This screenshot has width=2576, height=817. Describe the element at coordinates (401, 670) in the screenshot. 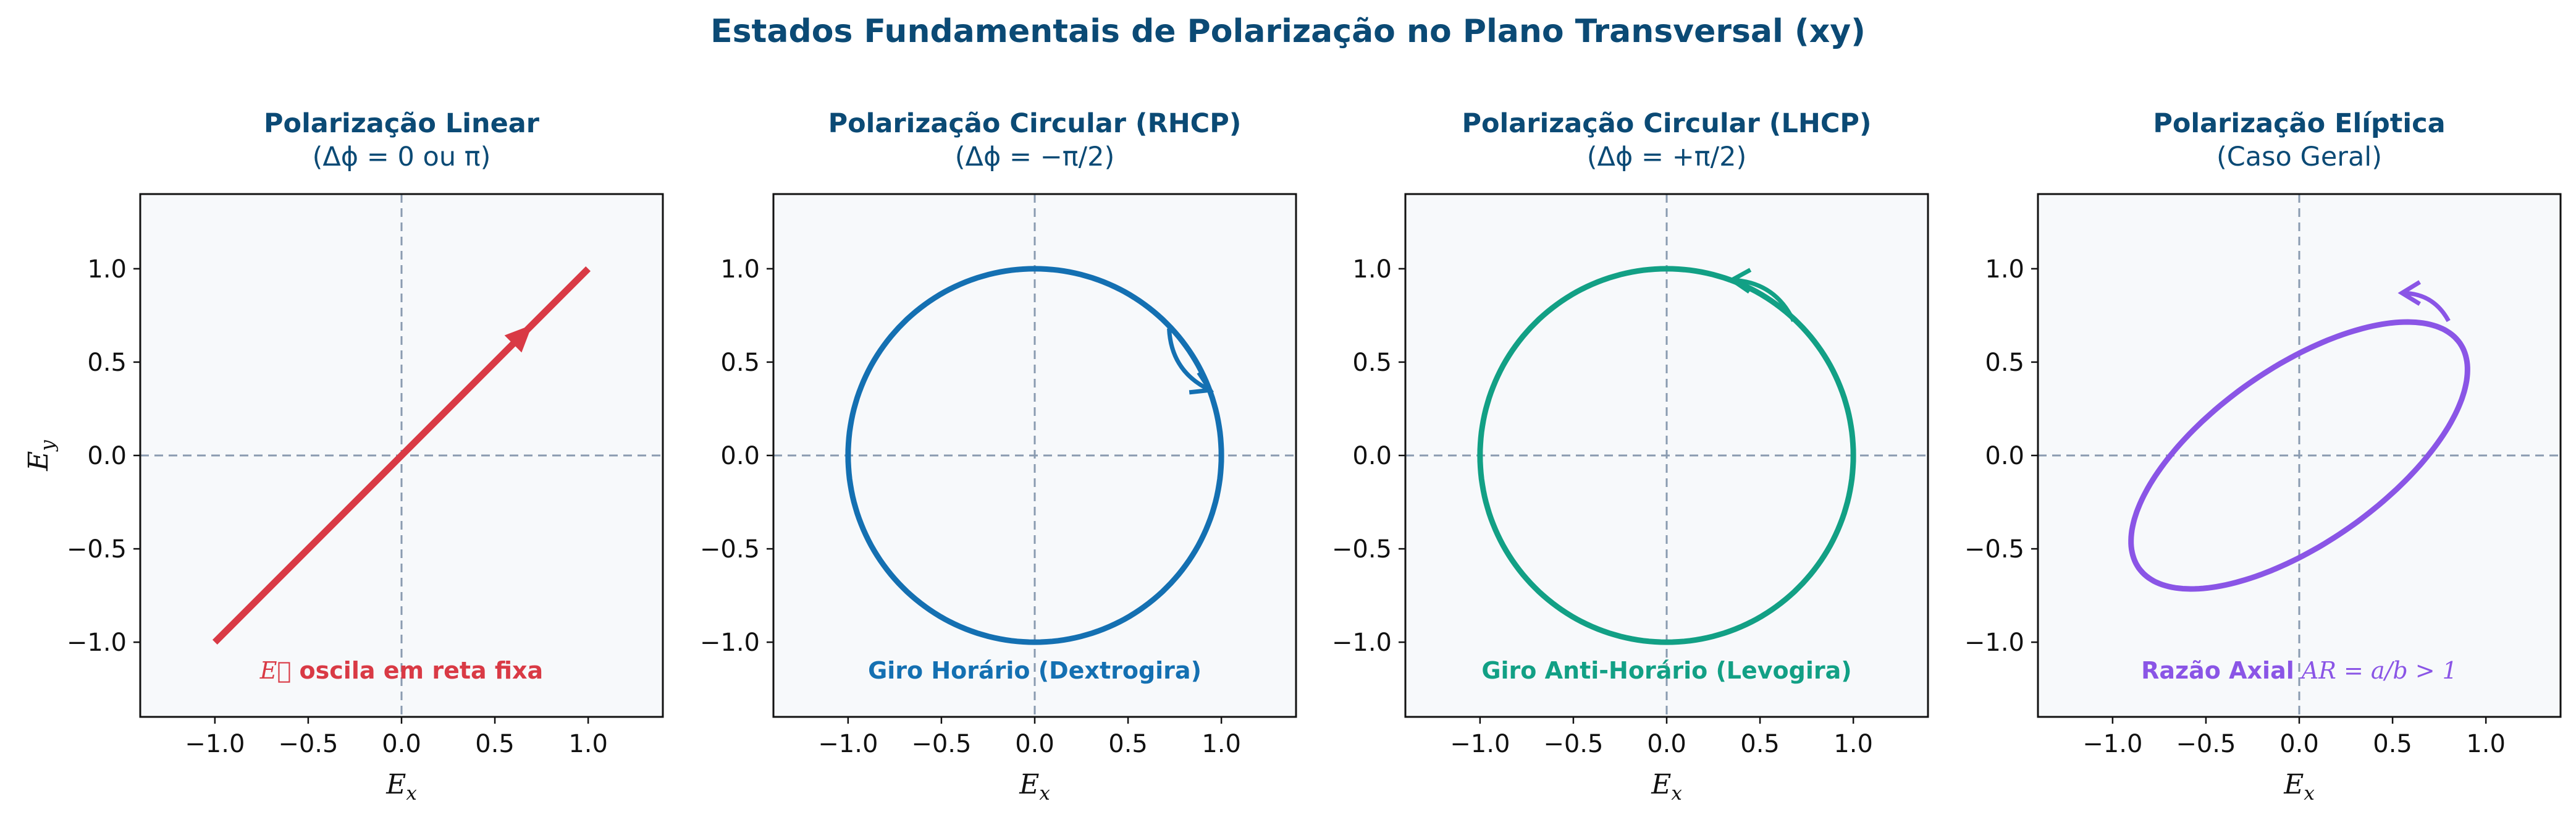

I see `panel-annotation: E⃗ oscila em reta fixa` at that location.